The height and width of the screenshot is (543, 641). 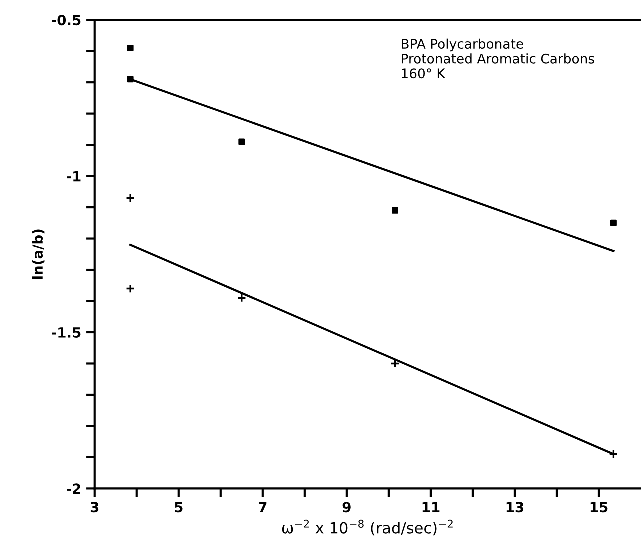 I want to click on y-tick-label: -0.5, so click(x=66, y=20).